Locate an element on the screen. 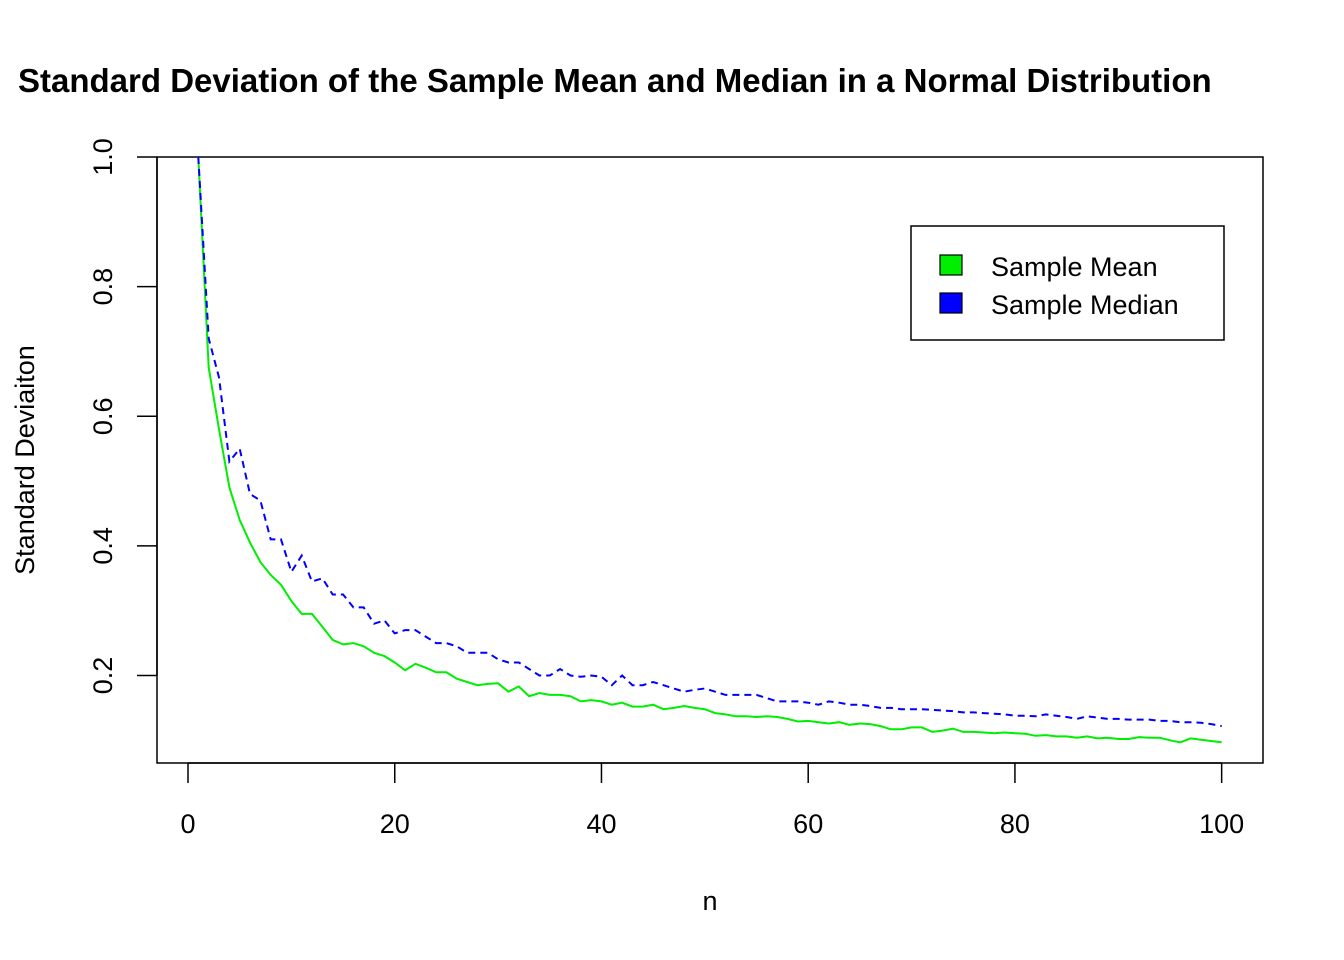 Image resolution: width=1344 pixels, height=960 pixels. x-tick-label: 20 is located at coordinates (395, 824).